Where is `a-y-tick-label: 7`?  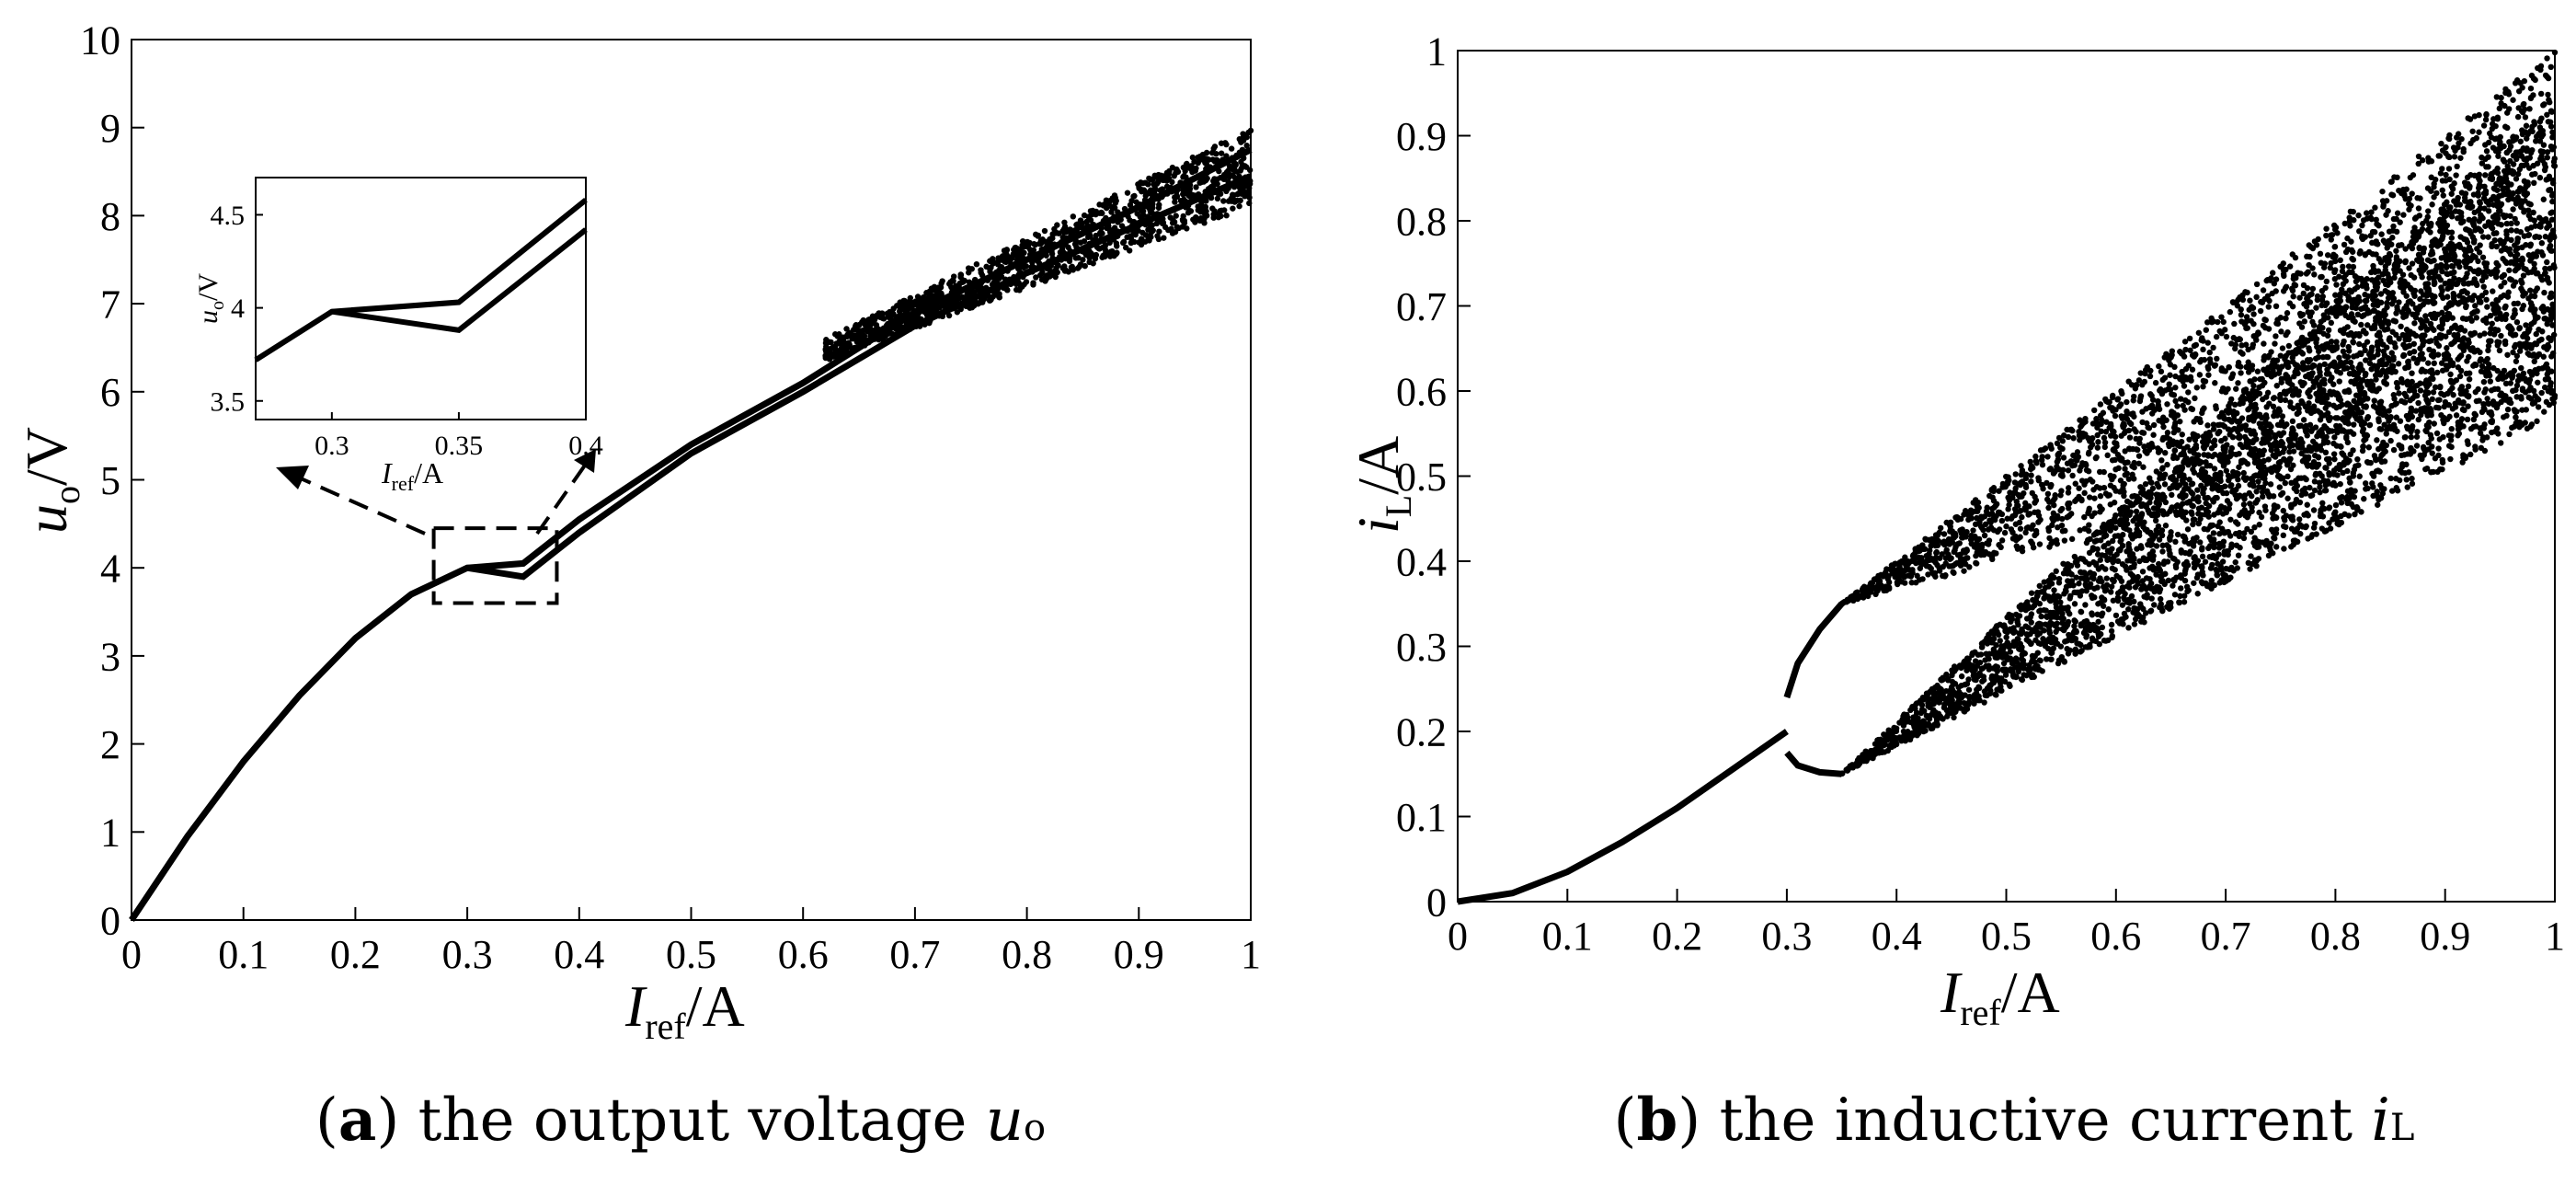 a-y-tick-label: 7 is located at coordinates (110, 305).